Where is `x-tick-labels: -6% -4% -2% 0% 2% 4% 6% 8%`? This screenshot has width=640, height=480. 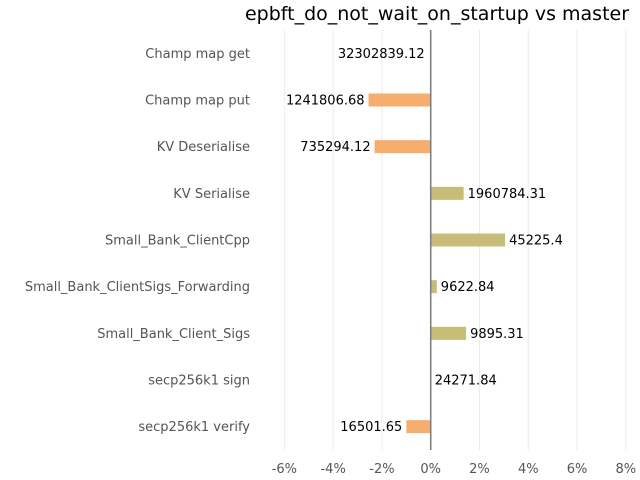
x-tick-labels: -6% -4% -2% 0% 2% 4% 6% 8% is located at coordinates (454, 469).